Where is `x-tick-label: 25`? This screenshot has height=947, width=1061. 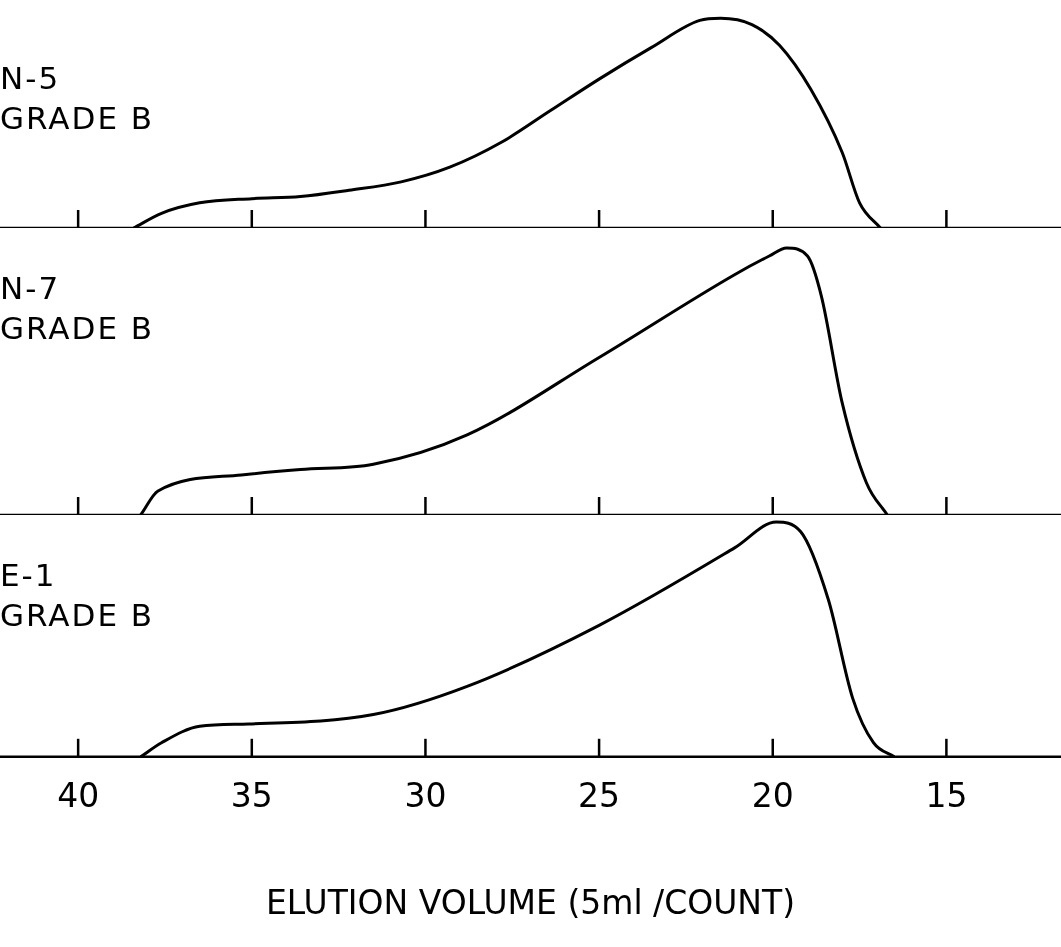 x-tick-label: 25 is located at coordinates (599, 796).